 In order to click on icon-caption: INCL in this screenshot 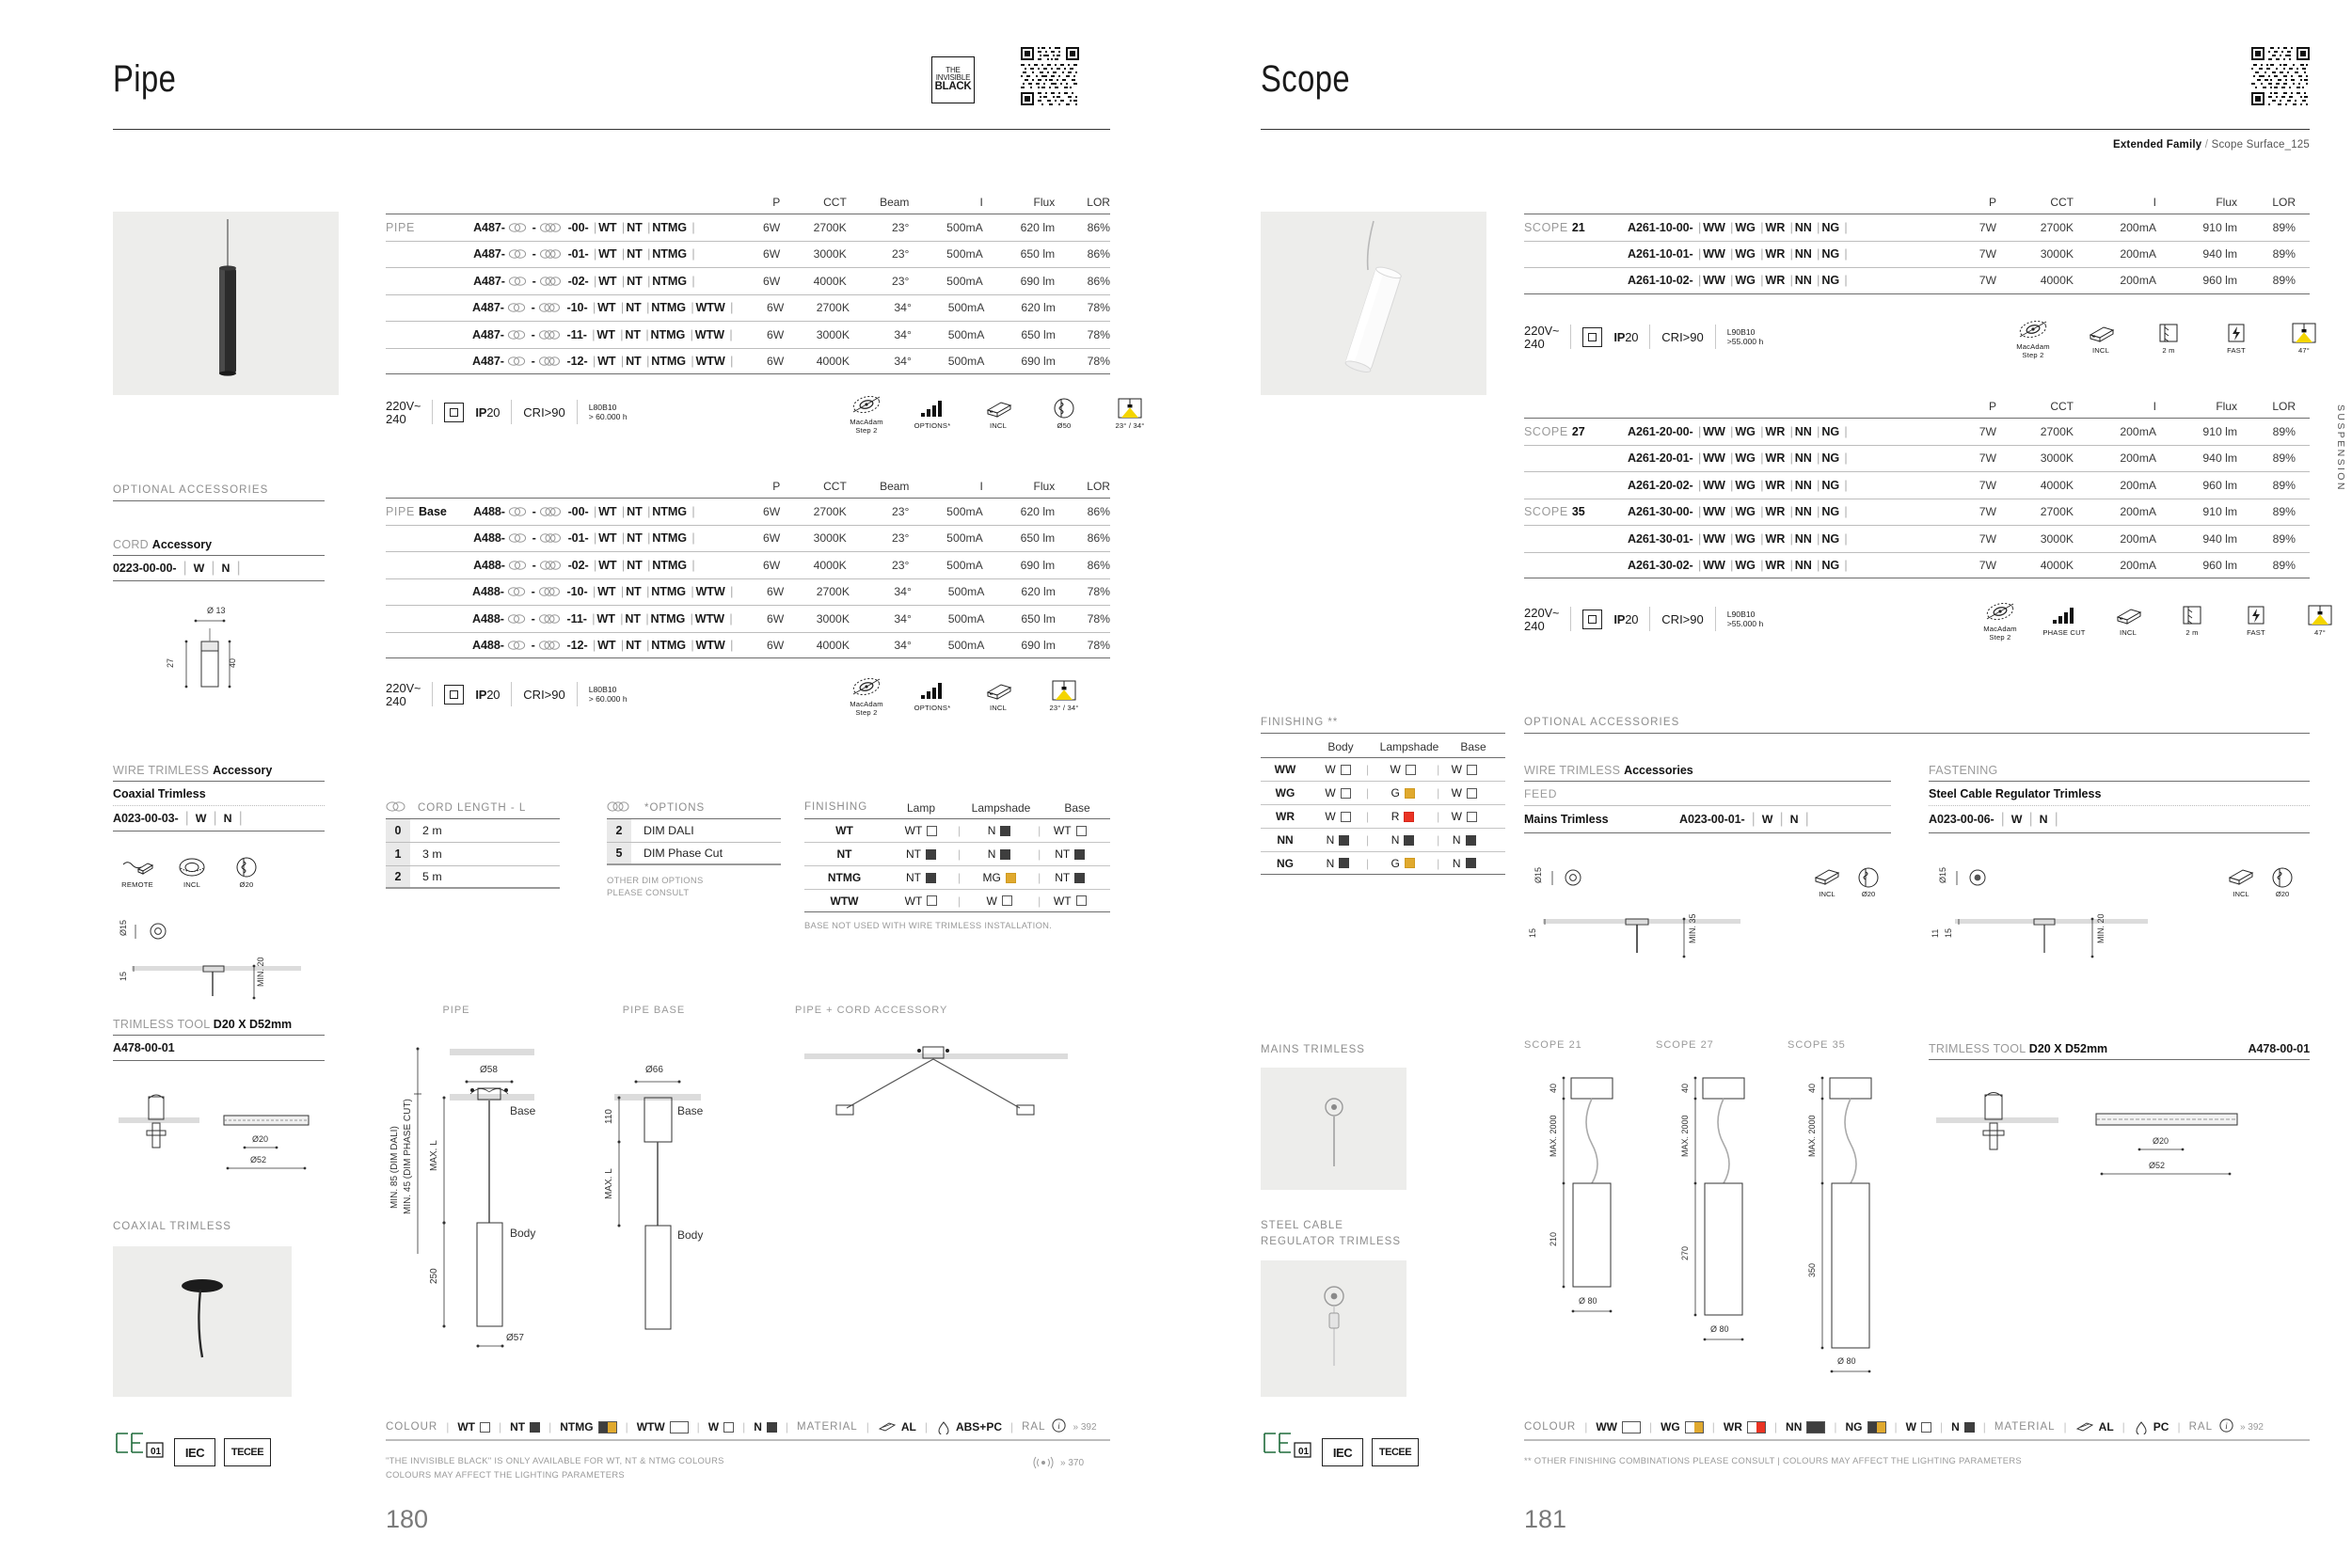, I will do `click(2128, 633)`.